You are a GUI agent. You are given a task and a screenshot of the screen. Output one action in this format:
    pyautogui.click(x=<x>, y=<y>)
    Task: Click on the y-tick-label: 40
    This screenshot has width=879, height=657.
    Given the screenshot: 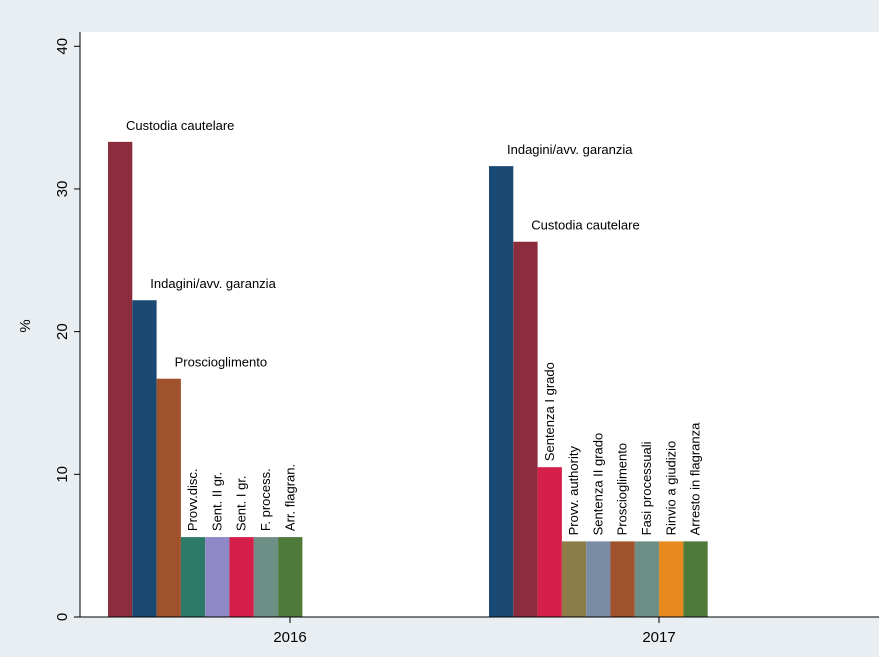 What is the action you would take?
    pyautogui.click(x=62, y=46)
    